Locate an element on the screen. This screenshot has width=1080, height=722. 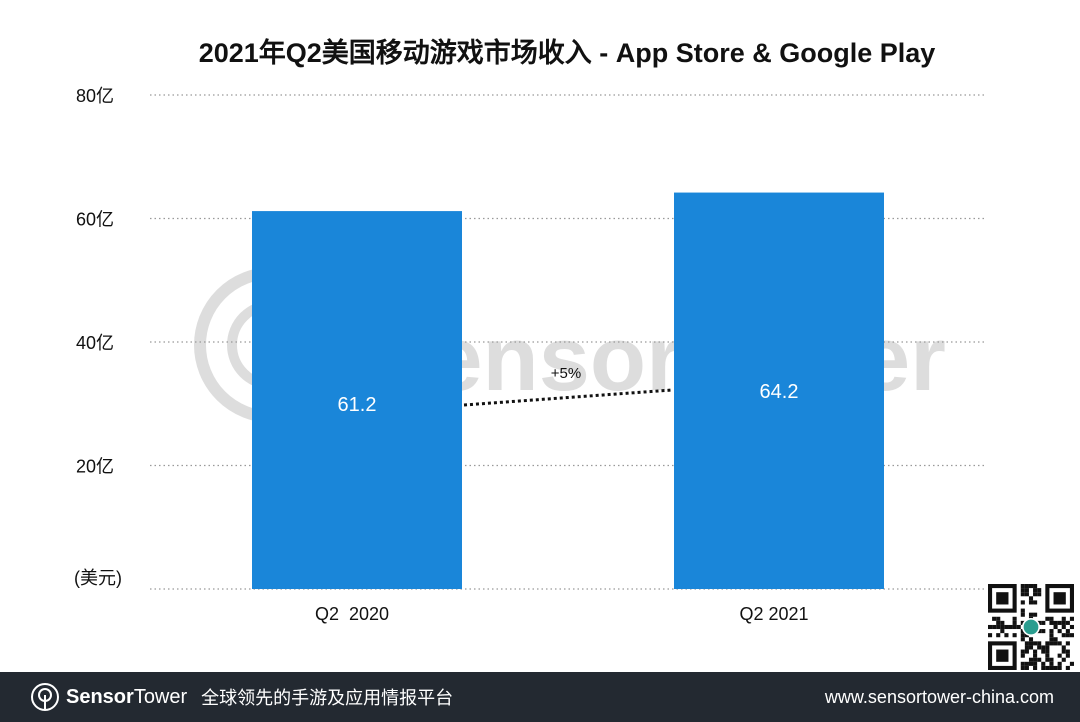
sensortower-icon is located at coordinates (45, 697).